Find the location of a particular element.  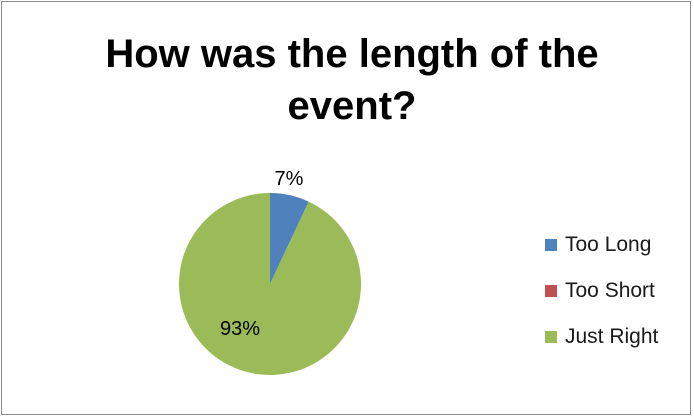

pie-slice-just-right is located at coordinates (270, 284).